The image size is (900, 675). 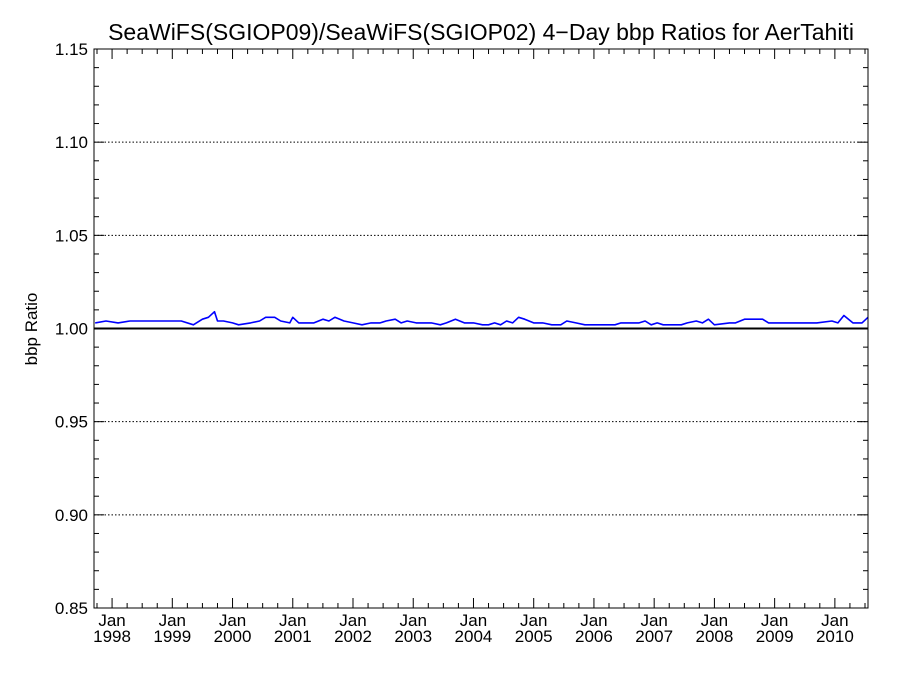 What do you see at coordinates (112, 636) in the screenshot?
I see `x-tick-year-label: 1998` at bounding box center [112, 636].